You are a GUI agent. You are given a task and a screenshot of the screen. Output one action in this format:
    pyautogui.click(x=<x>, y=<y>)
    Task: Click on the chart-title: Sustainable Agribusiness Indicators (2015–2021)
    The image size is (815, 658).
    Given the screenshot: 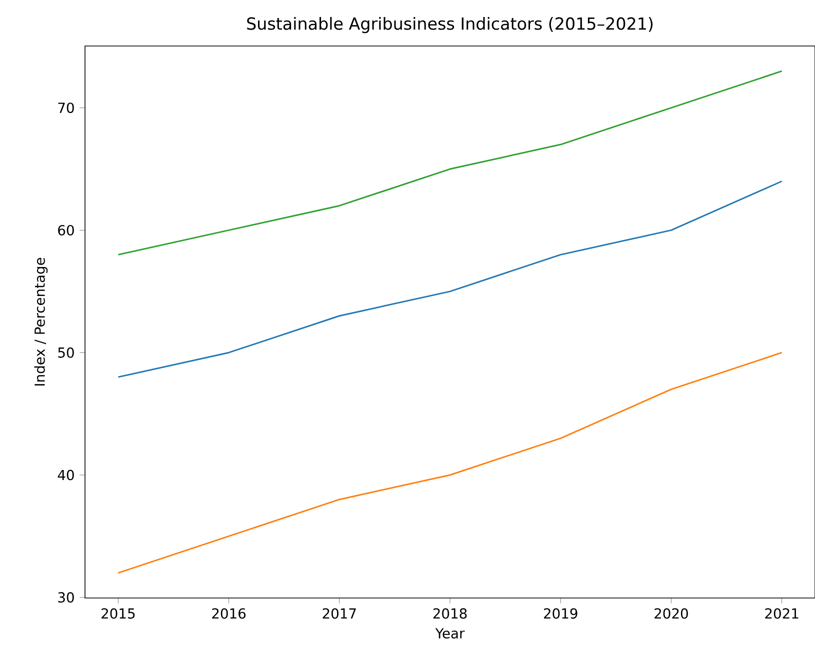 What is the action you would take?
    pyautogui.click(x=450, y=25)
    